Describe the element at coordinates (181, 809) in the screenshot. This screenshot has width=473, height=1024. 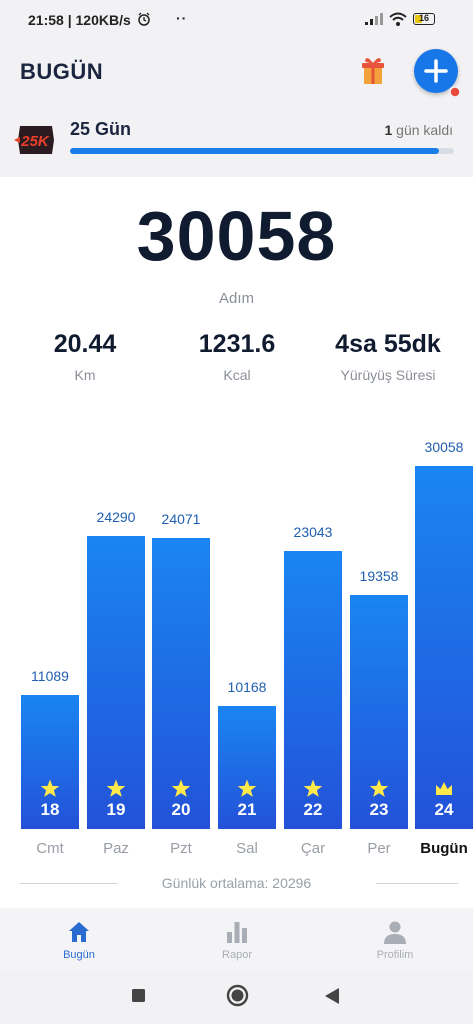
I see `chart-bar-day: 20` at that location.